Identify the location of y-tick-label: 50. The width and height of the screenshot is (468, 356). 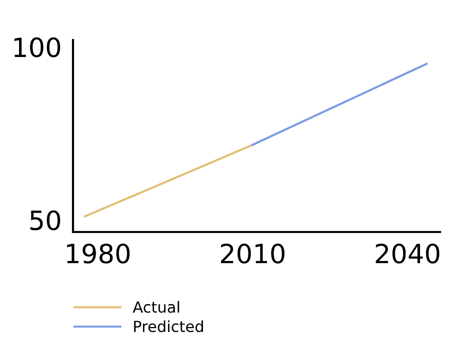
(45, 220).